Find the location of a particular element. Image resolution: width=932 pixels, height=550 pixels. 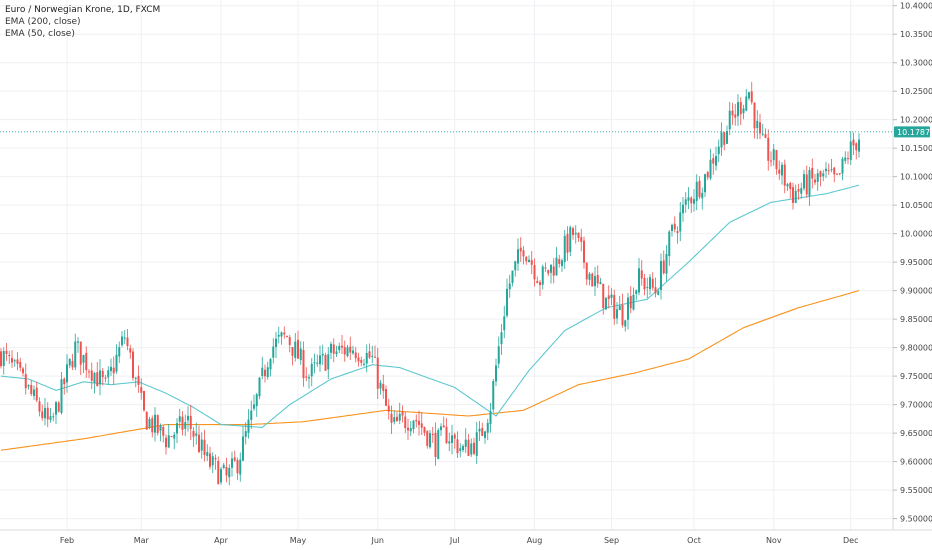

y-tick-label: 9.90000 is located at coordinates (916, 291).